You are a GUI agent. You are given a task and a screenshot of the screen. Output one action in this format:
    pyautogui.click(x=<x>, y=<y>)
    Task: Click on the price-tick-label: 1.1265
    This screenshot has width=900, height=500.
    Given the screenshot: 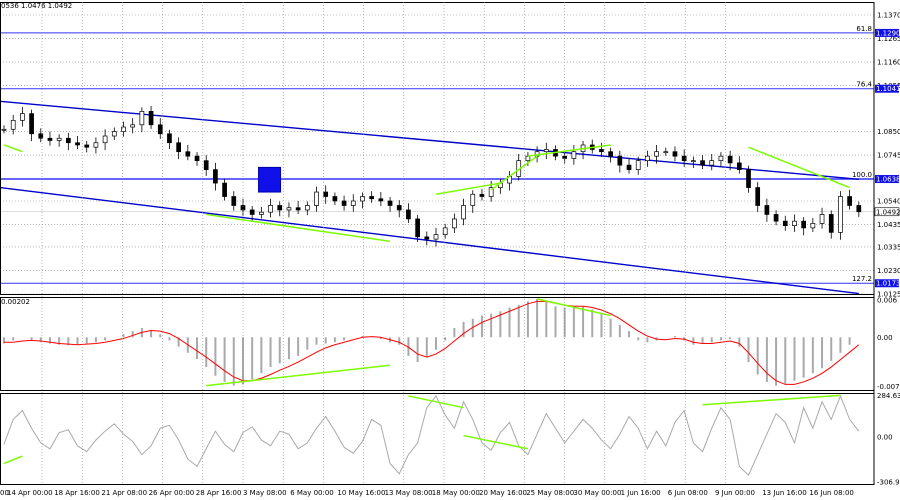 What is the action you would take?
    pyautogui.click(x=888, y=39)
    